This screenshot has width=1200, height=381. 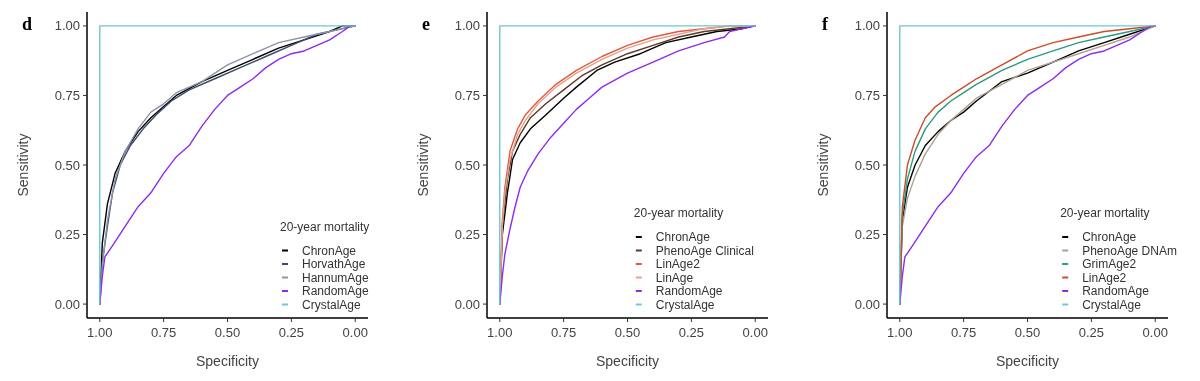 What do you see at coordinates (825, 24) in the screenshot?
I see `chart-title: f` at bounding box center [825, 24].